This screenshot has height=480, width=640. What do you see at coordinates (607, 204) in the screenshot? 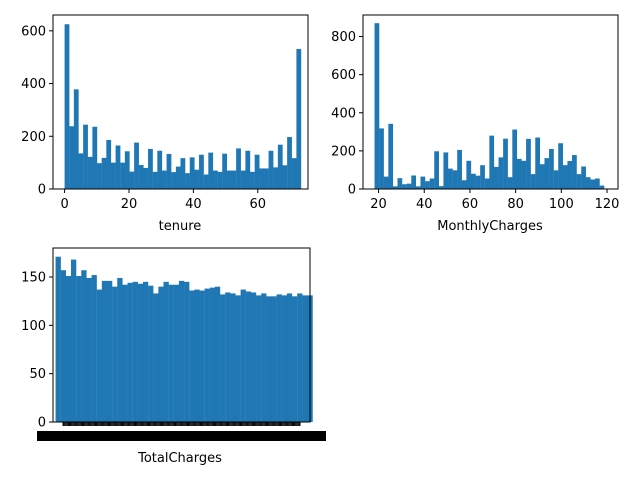
I see `monthlycharges-x-tick-label: 120` at bounding box center [607, 204].